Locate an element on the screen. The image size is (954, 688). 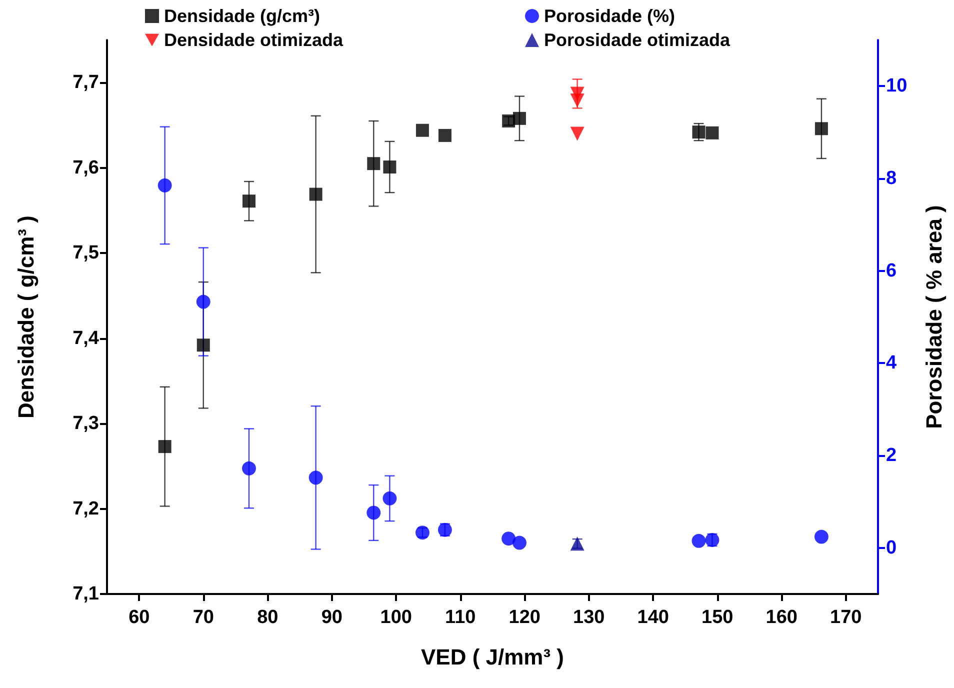
y-tick-label: 7,1 is located at coordinates (86, 594).